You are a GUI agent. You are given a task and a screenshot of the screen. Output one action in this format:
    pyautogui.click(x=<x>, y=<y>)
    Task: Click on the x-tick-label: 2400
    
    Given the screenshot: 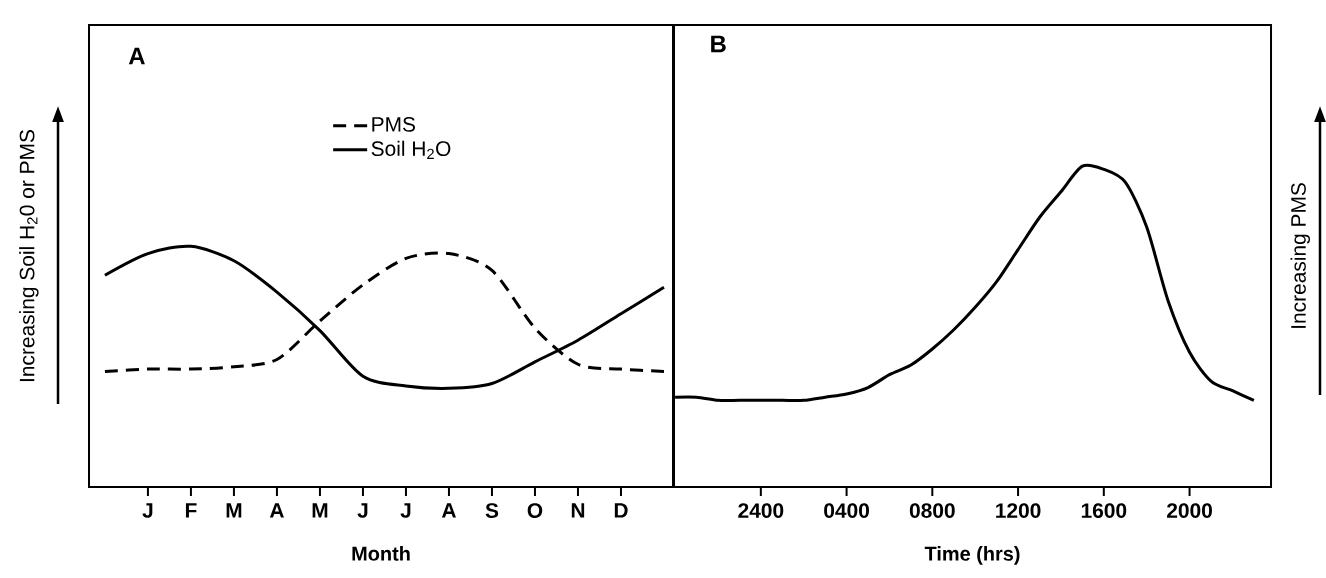 What is the action you would take?
    pyautogui.click(x=761, y=510)
    